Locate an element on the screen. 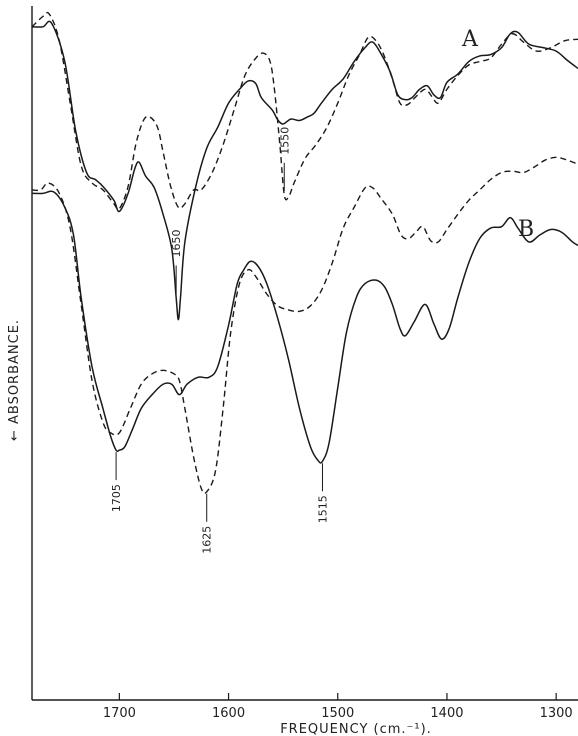  x-tick-label-1400: 1400 is located at coordinates (446, 713).